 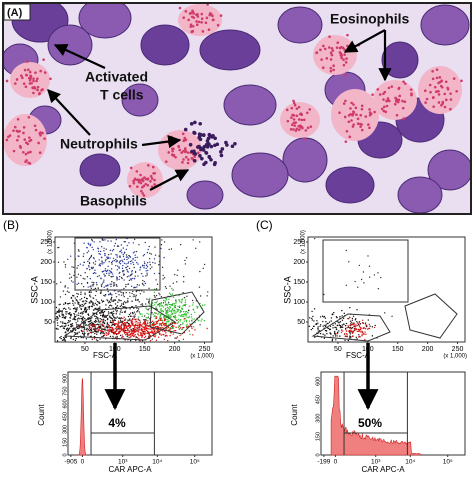 What do you see at coordinates (351, 327) in the screenshot?
I see `gate` at bounding box center [351, 327].